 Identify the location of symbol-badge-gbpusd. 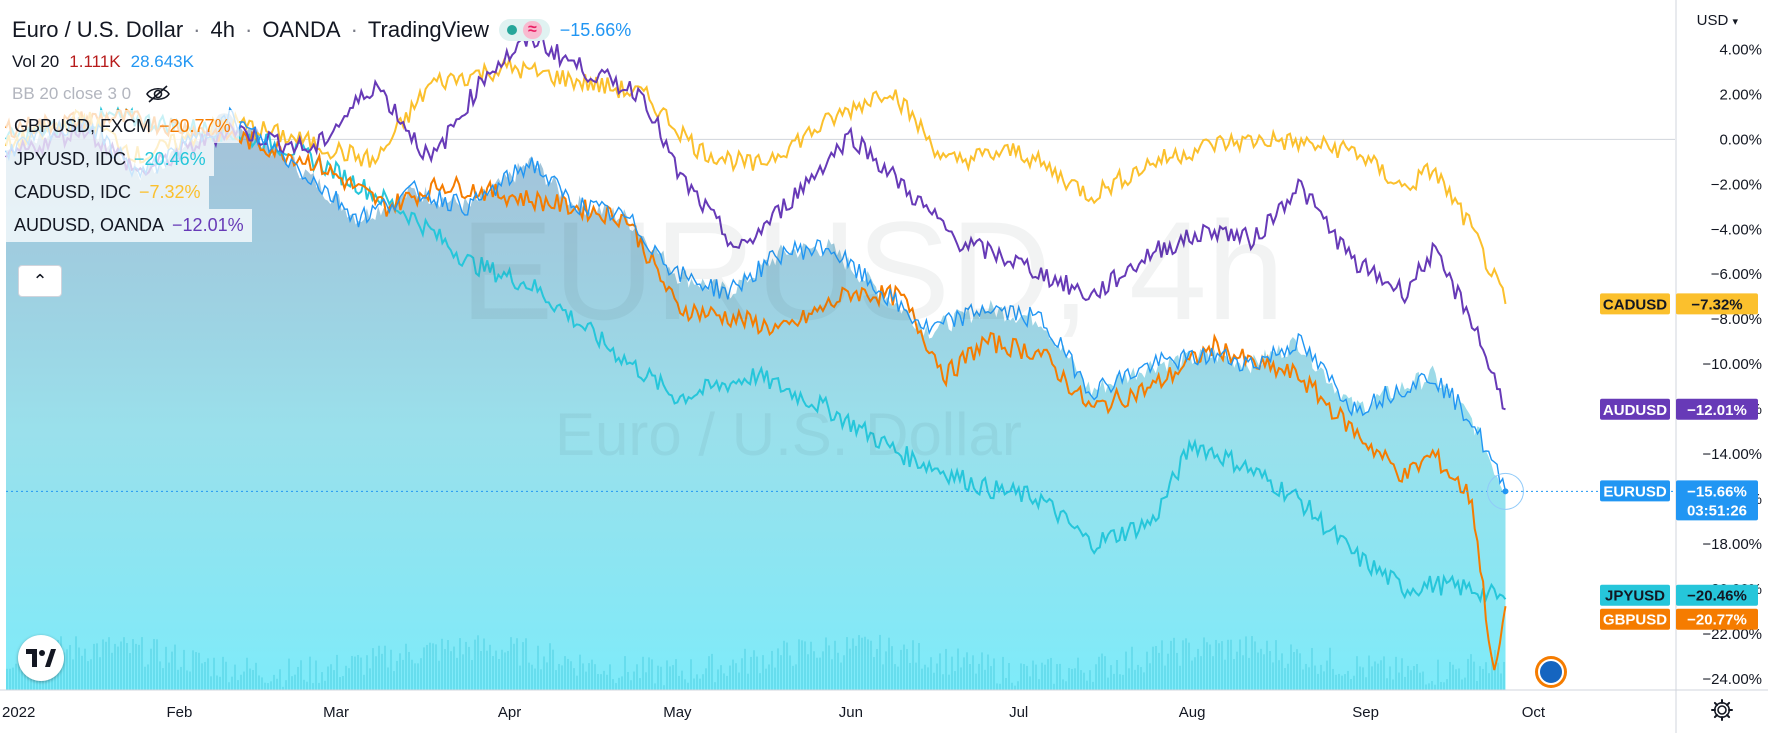
(1635, 619).